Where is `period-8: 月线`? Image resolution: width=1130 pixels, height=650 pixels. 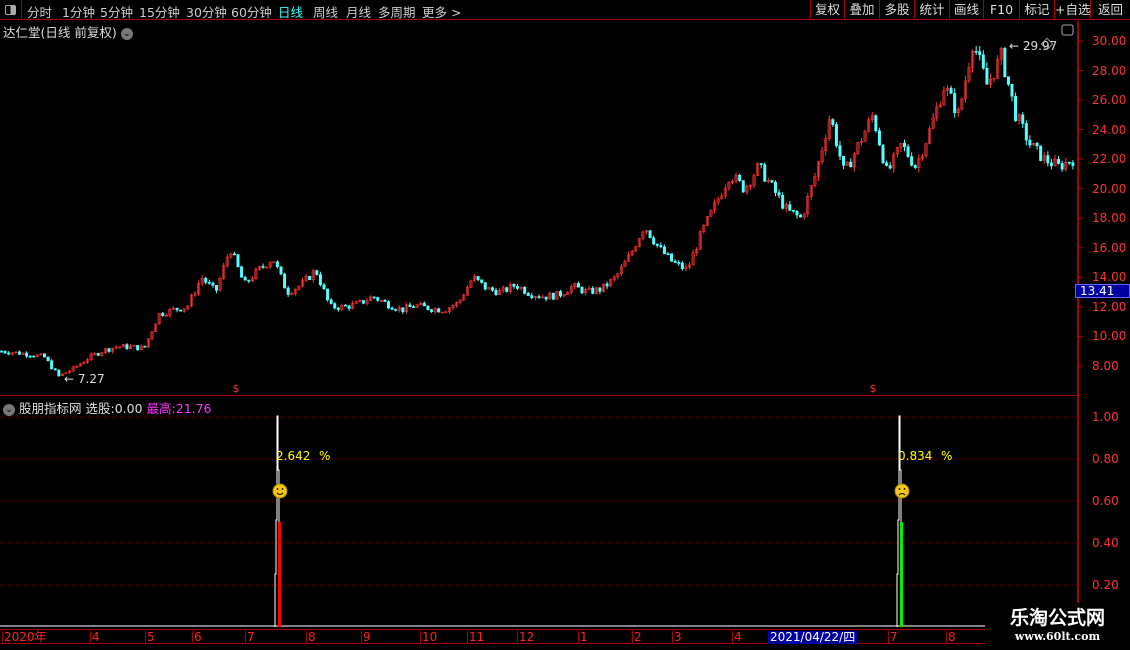 period-8: 月线 is located at coordinates (359, 12).